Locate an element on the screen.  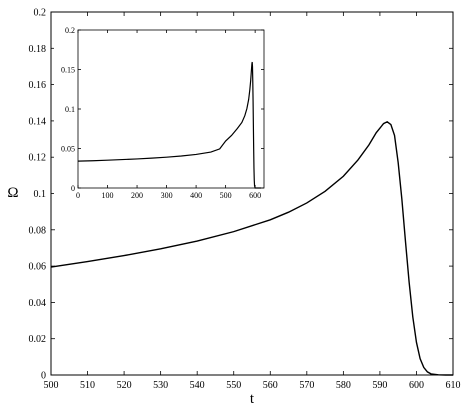
inset-x-tick-label: 500 is located at coordinates (226, 195).